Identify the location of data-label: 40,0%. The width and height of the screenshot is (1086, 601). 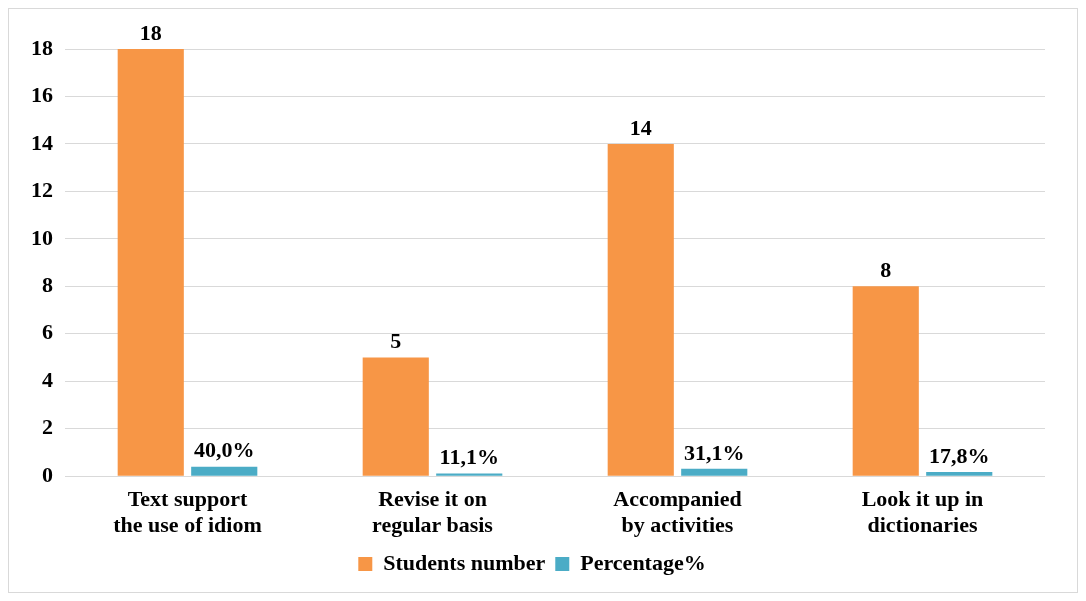
(224, 450).